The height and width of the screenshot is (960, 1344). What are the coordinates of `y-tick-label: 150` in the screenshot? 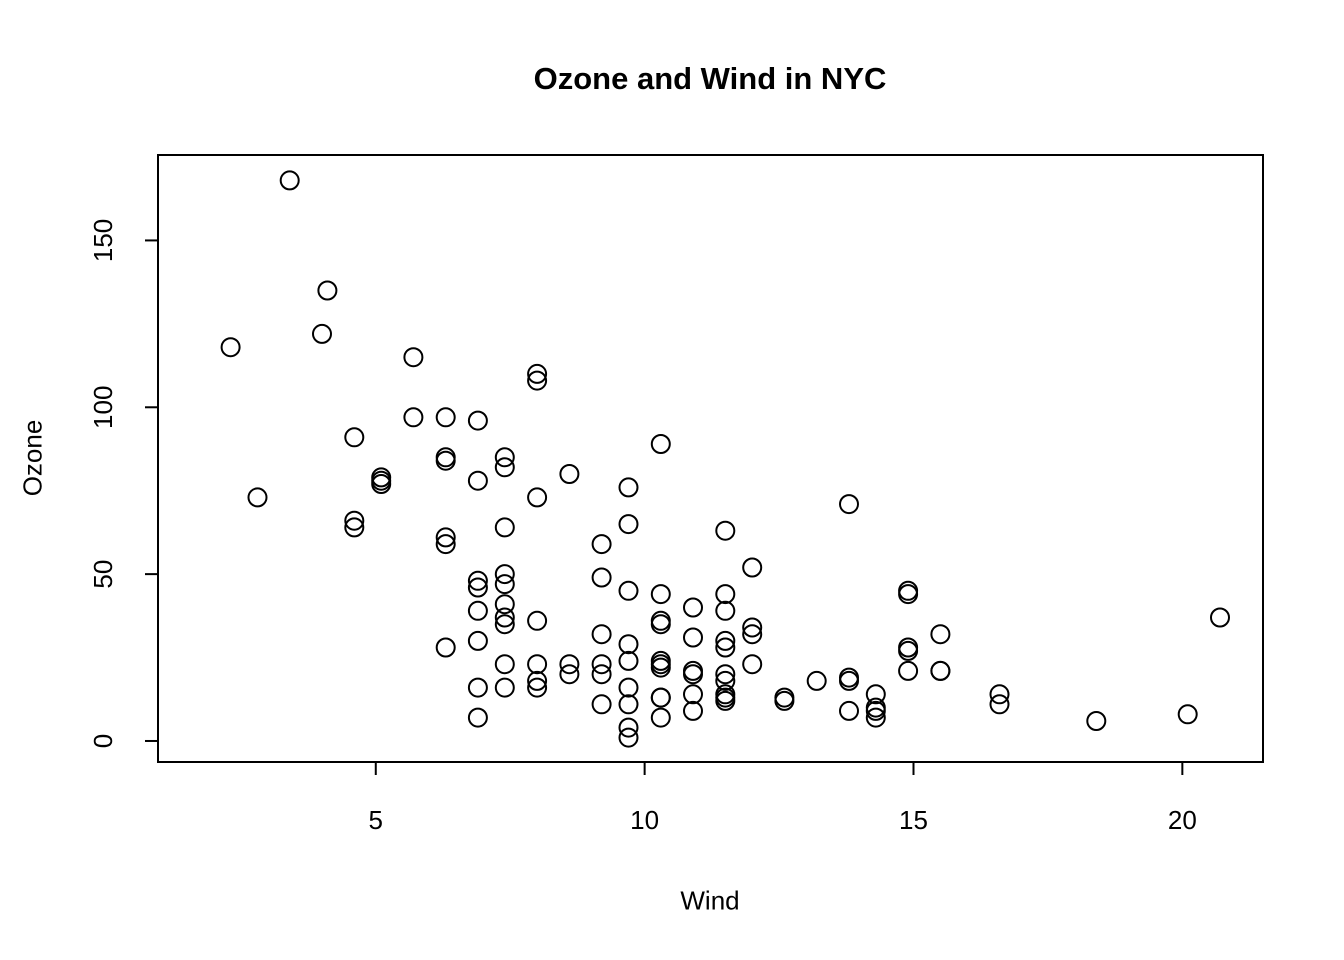 It's located at (103, 240).